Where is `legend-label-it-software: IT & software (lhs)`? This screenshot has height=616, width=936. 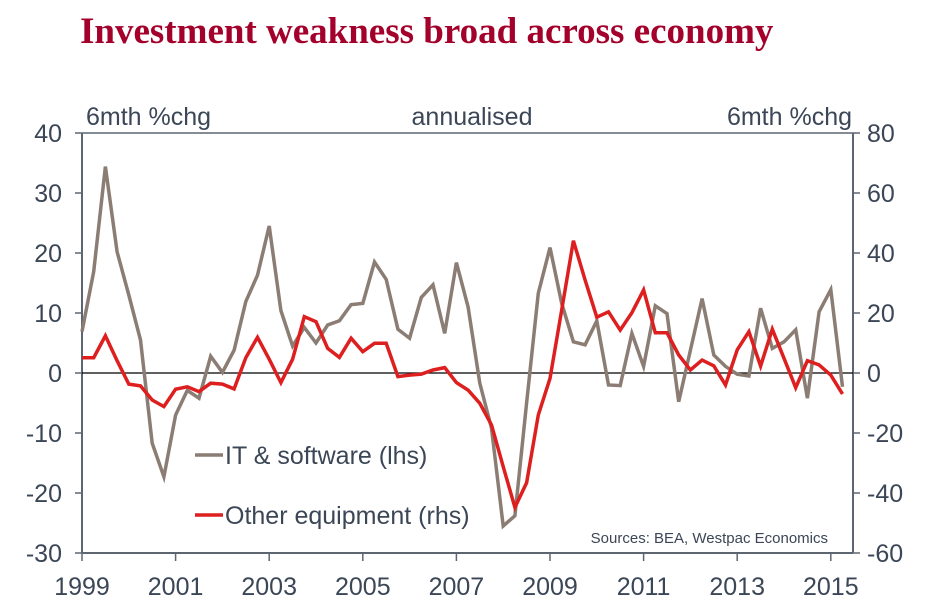
legend-label-it-software: IT & software (lhs) is located at coordinates (326, 456).